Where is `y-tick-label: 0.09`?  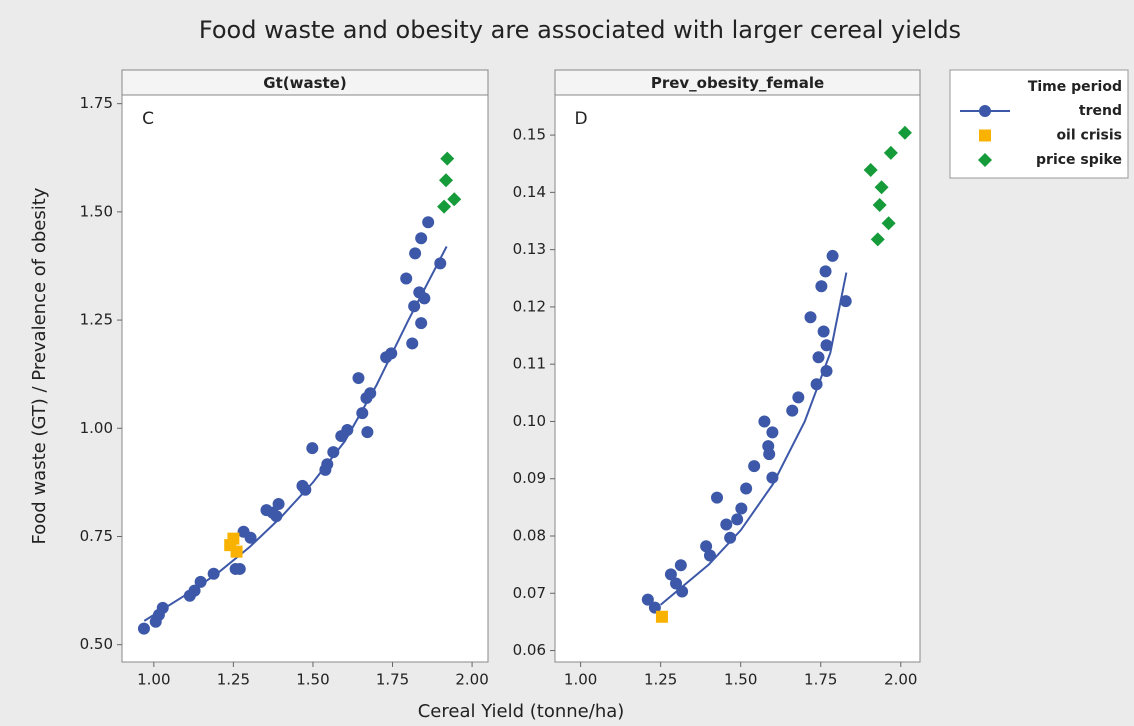
y-tick-label: 0.09 is located at coordinates (529, 478).